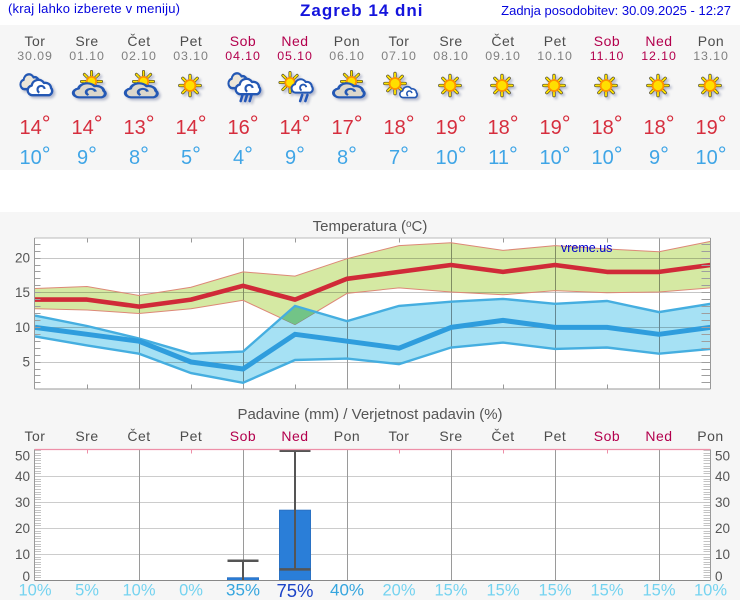  What do you see at coordinates (22, 292) in the screenshot?
I see `svg-text: 15` at bounding box center [22, 292].